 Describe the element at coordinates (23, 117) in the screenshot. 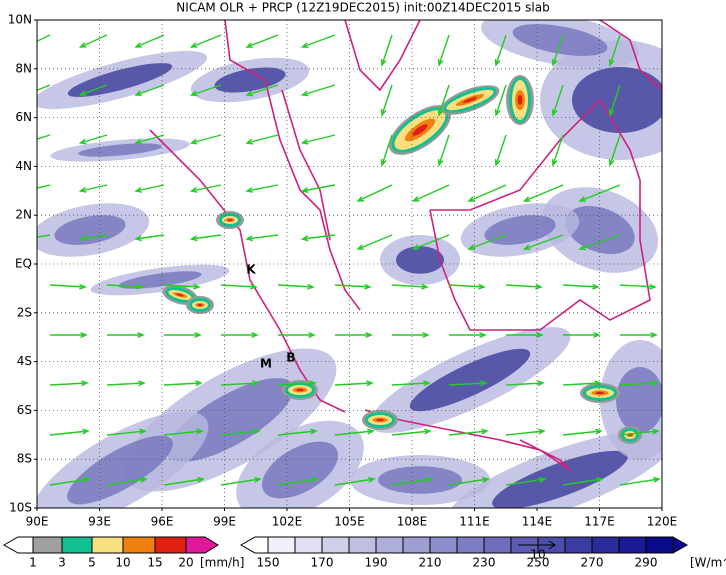

I see `lat-label: 6N` at that location.